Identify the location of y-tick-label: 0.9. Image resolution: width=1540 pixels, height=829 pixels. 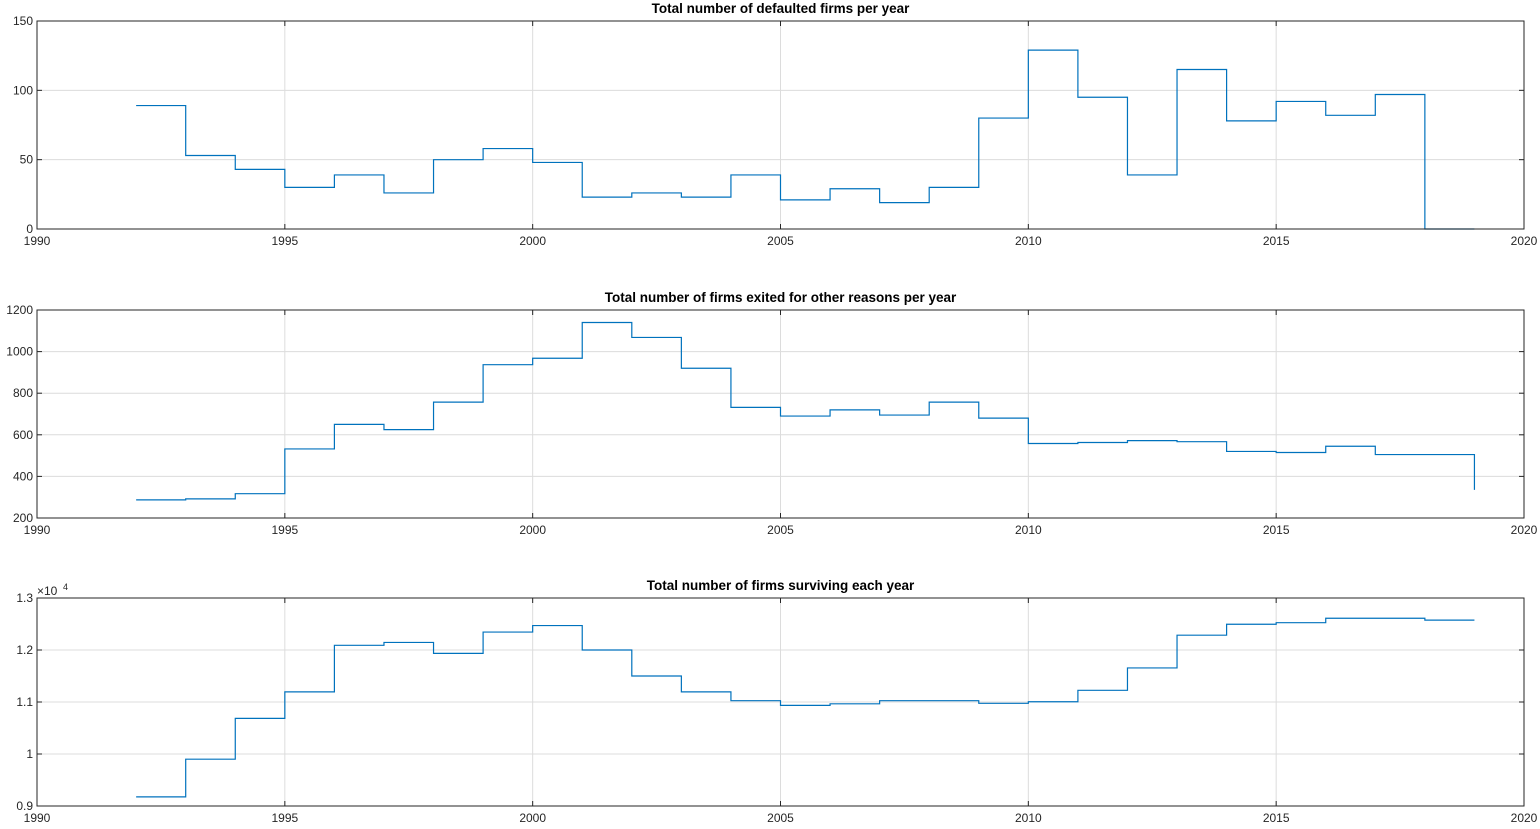
(24, 806).